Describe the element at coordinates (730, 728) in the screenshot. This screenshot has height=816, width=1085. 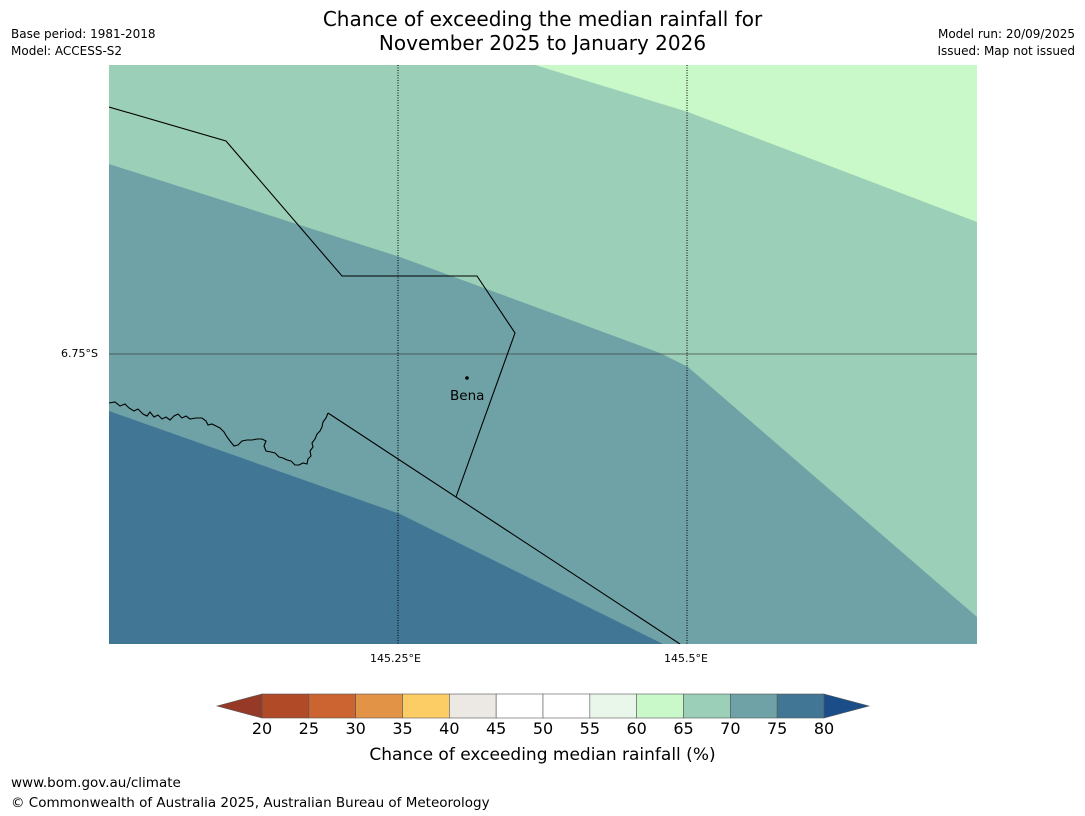
I see `colorbar-tick-label: 70` at that location.